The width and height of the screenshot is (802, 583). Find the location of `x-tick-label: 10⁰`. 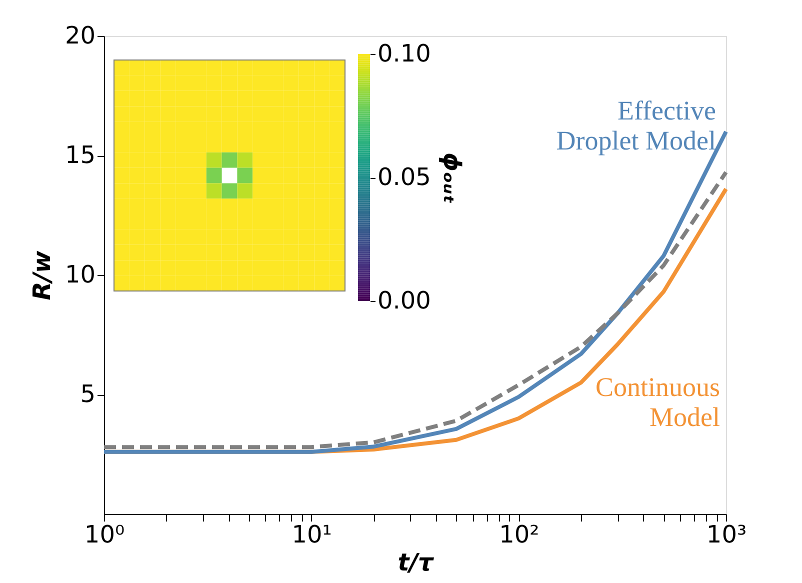

x-tick-label: 10⁰ is located at coordinates (104, 534).